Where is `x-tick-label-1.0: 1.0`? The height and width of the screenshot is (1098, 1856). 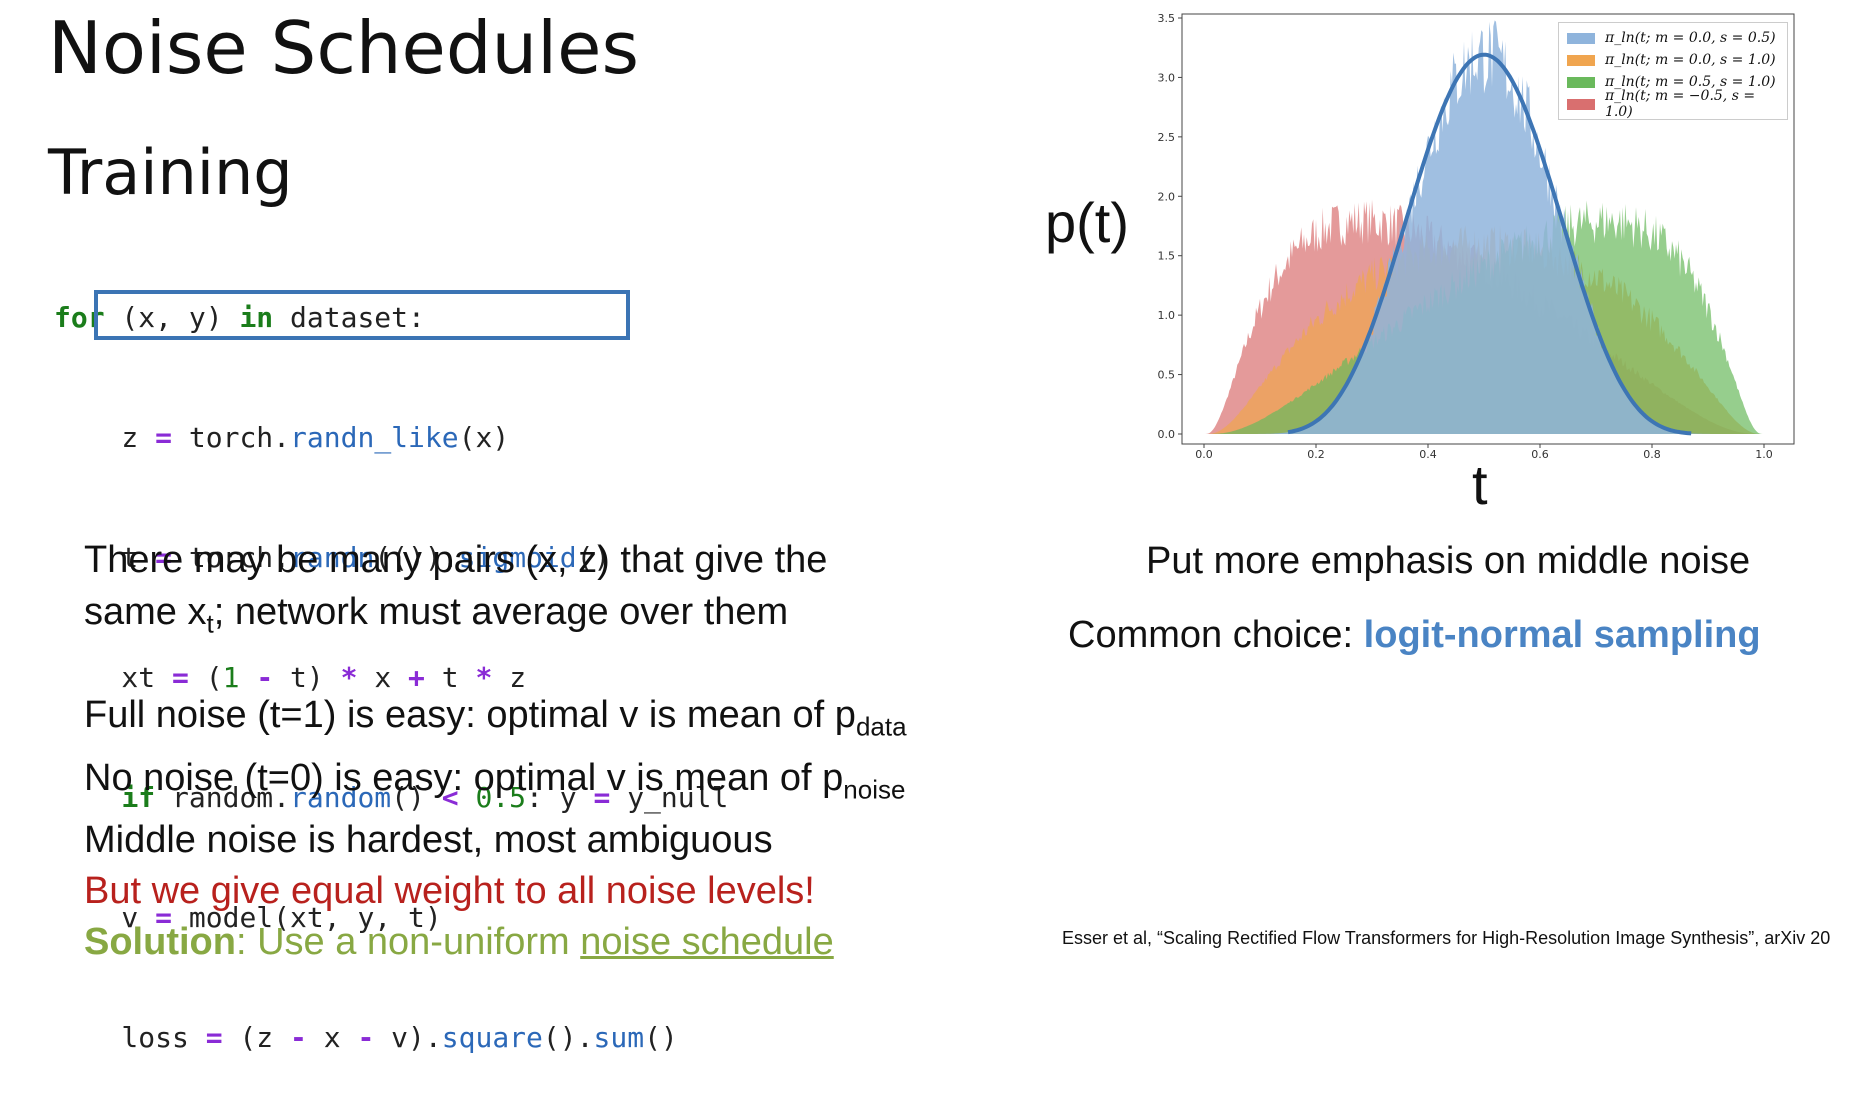
x-tick-label-1.0: 1.0 is located at coordinates (1764, 454).